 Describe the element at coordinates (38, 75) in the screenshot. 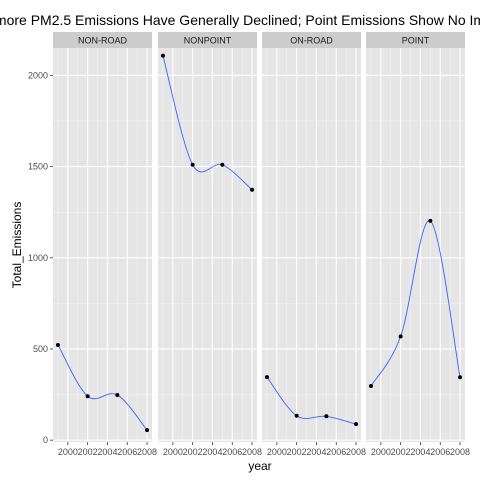

I see `y-tick-label: 2000` at that location.